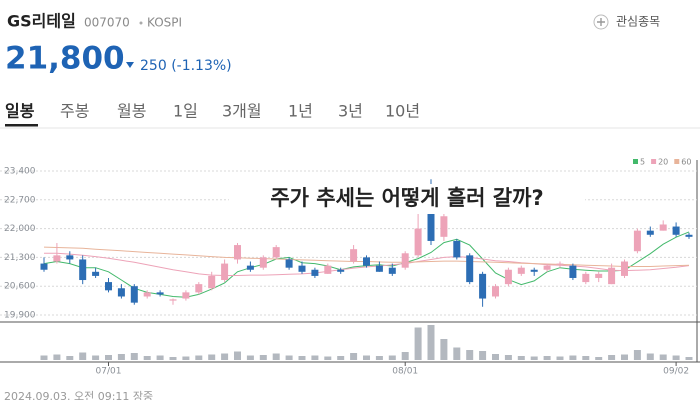 The width and height of the screenshot is (700, 400). Describe the element at coordinates (164, 23) in the screenshot. I see `market: KOSPI` at that location.